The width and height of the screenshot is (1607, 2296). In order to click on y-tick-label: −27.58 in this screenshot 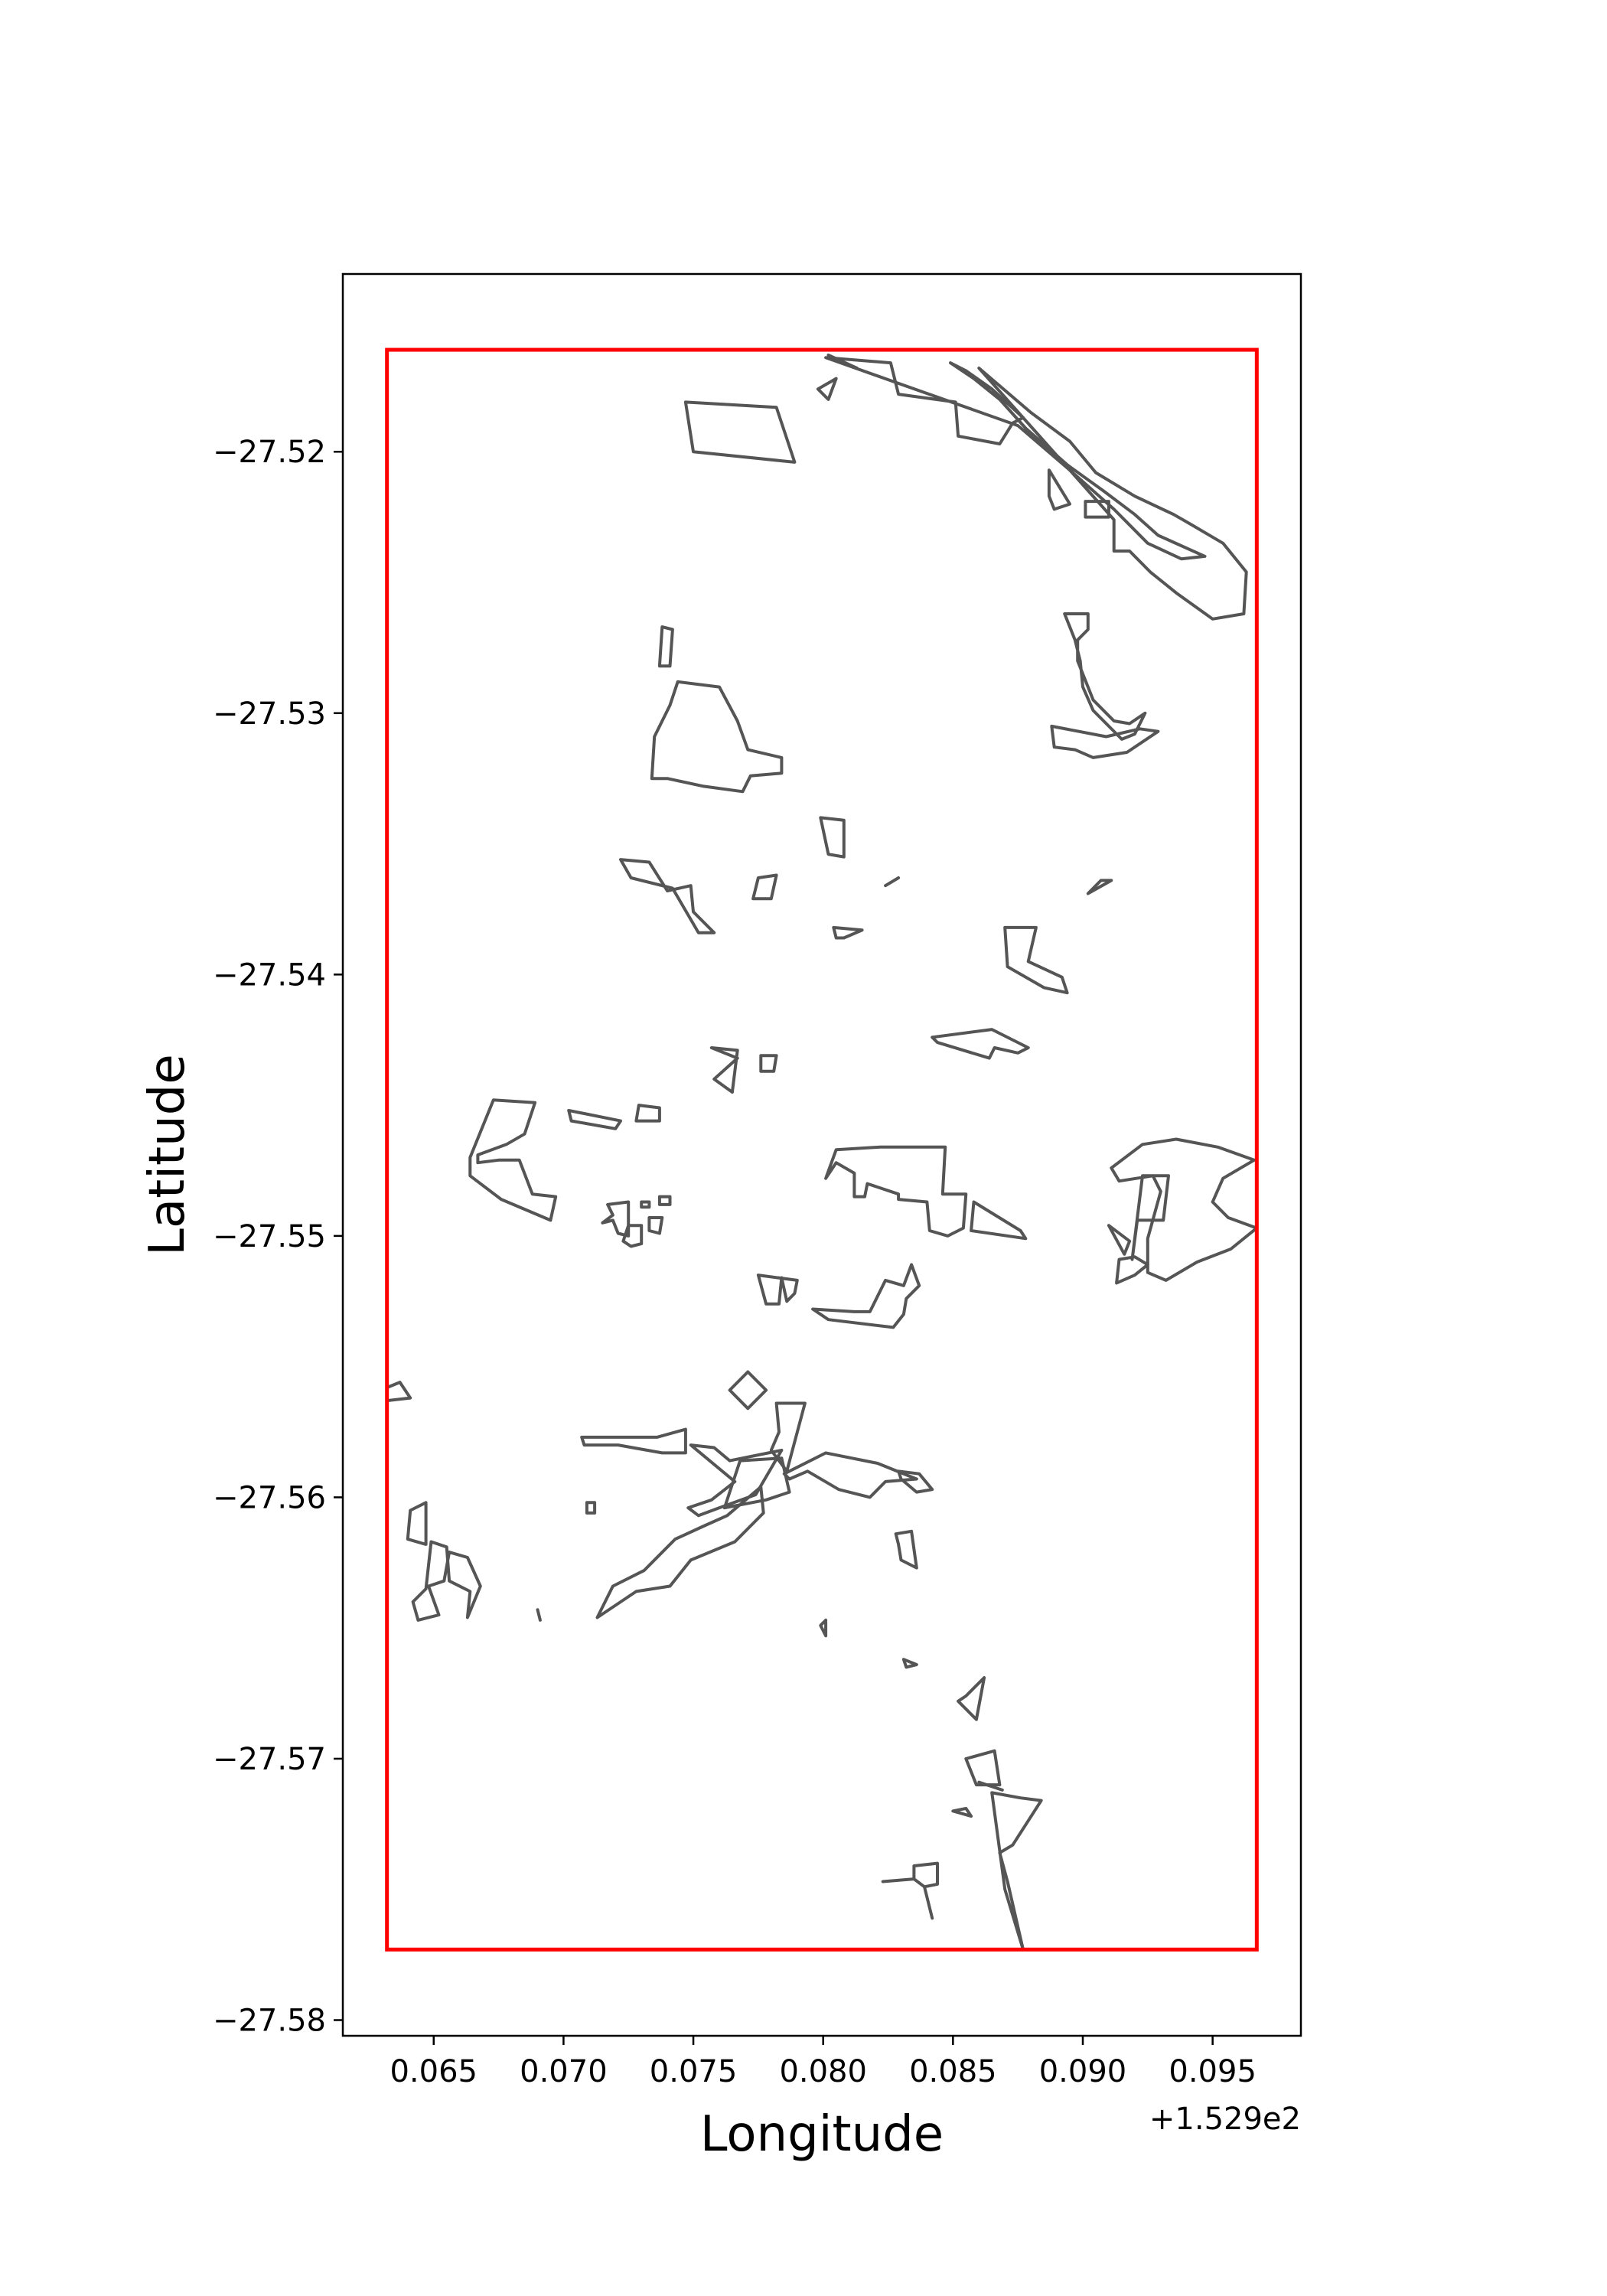, I will do `click(269, 2021)`.